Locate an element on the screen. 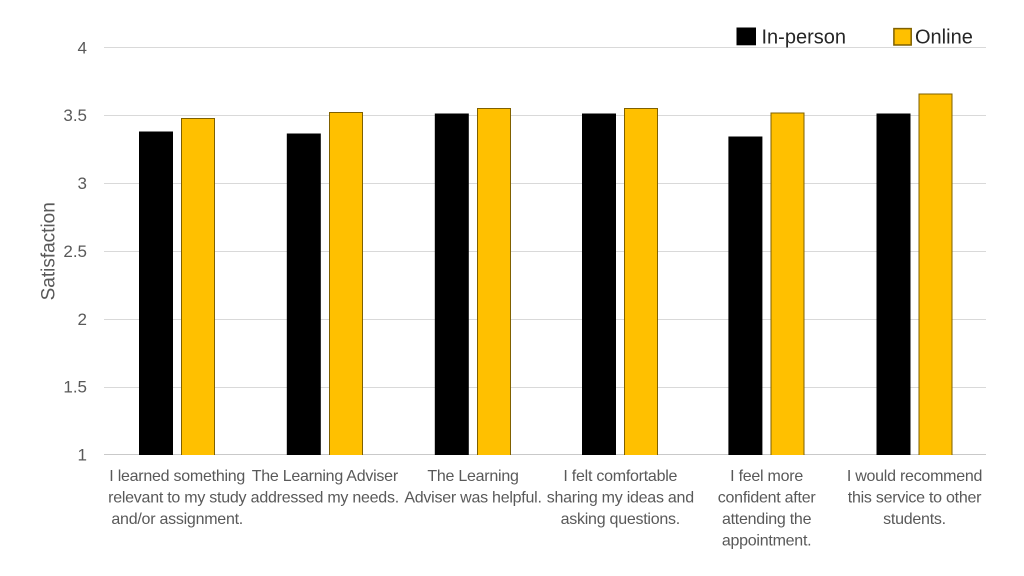 The image size is (1024, 576). svg-text: 1 is located at coordinates (82, 454).